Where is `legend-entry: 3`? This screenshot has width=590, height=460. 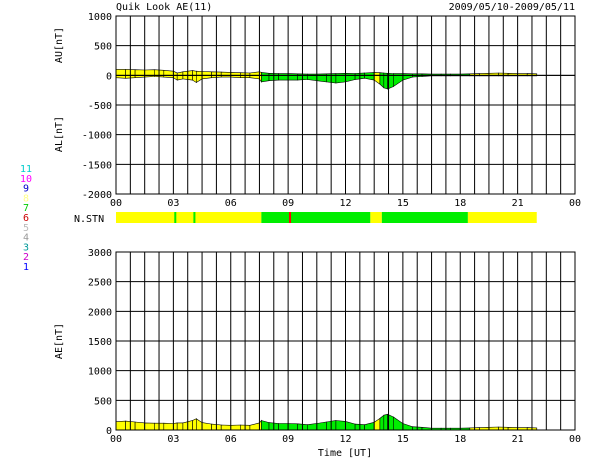
legend-entry: 3 is located at coordinates (26, 247).